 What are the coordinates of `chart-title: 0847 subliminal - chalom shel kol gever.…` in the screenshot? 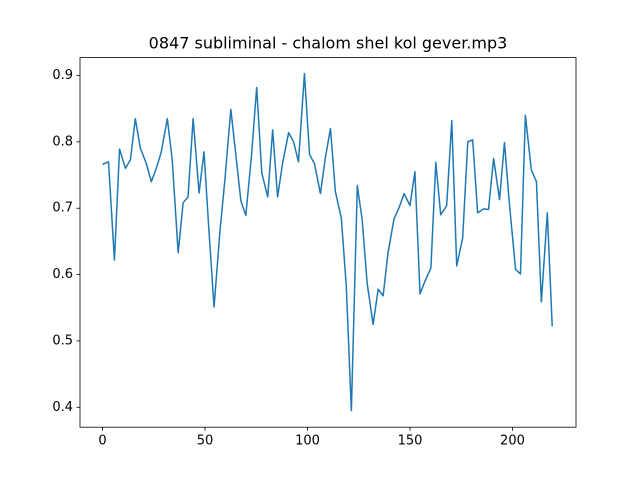 It's located at (328, 43).